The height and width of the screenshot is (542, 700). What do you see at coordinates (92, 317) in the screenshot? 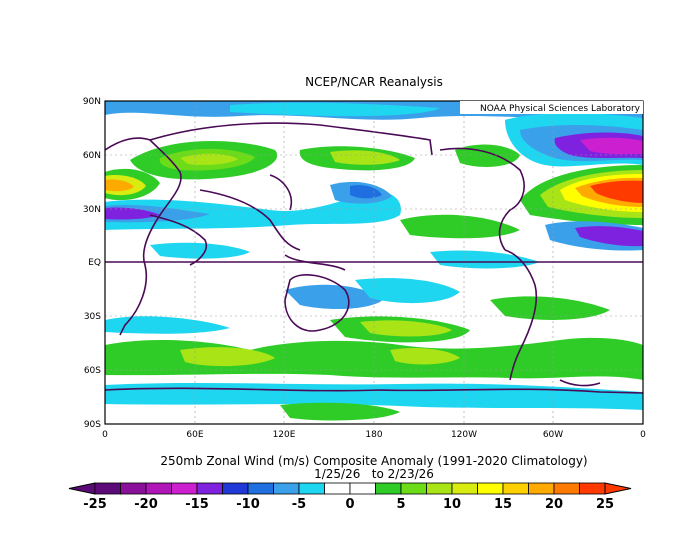
I see `lat-label: 30S` at bounding box center [92, 317].